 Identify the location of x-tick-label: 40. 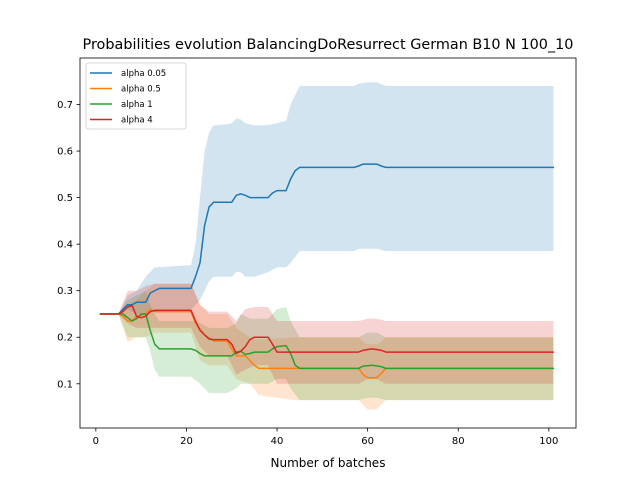
(277, 441).